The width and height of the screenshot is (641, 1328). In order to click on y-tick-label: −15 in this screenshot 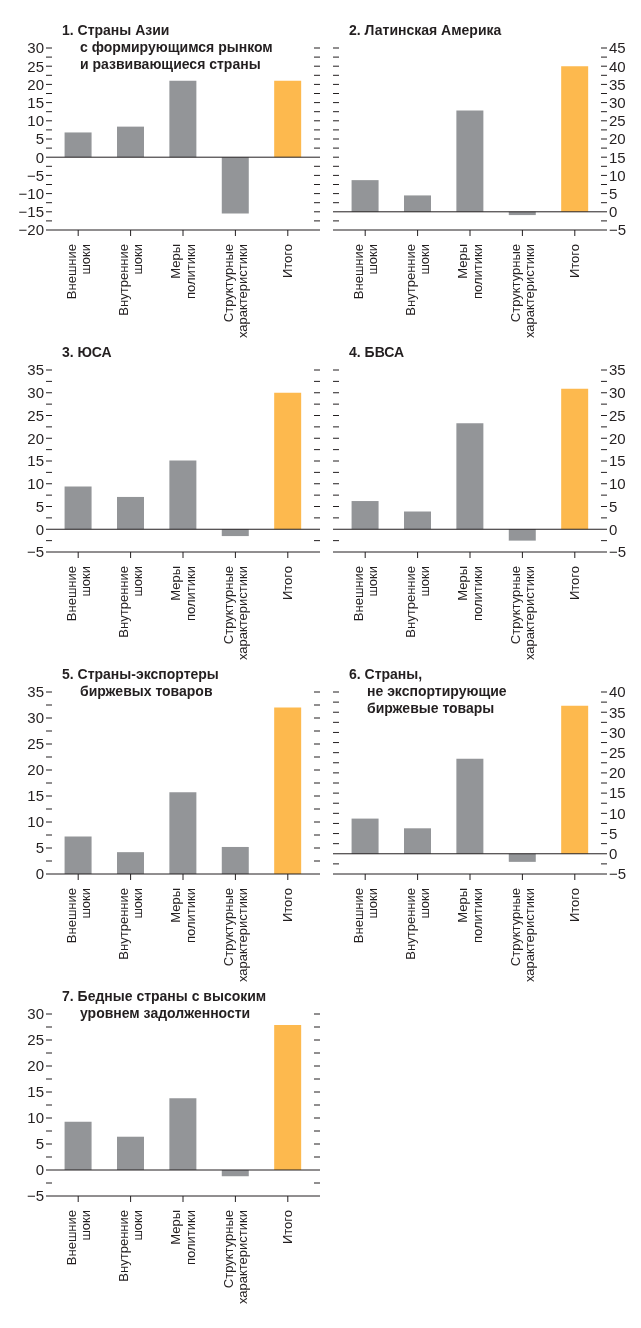, I will do `click(31, 212)`.